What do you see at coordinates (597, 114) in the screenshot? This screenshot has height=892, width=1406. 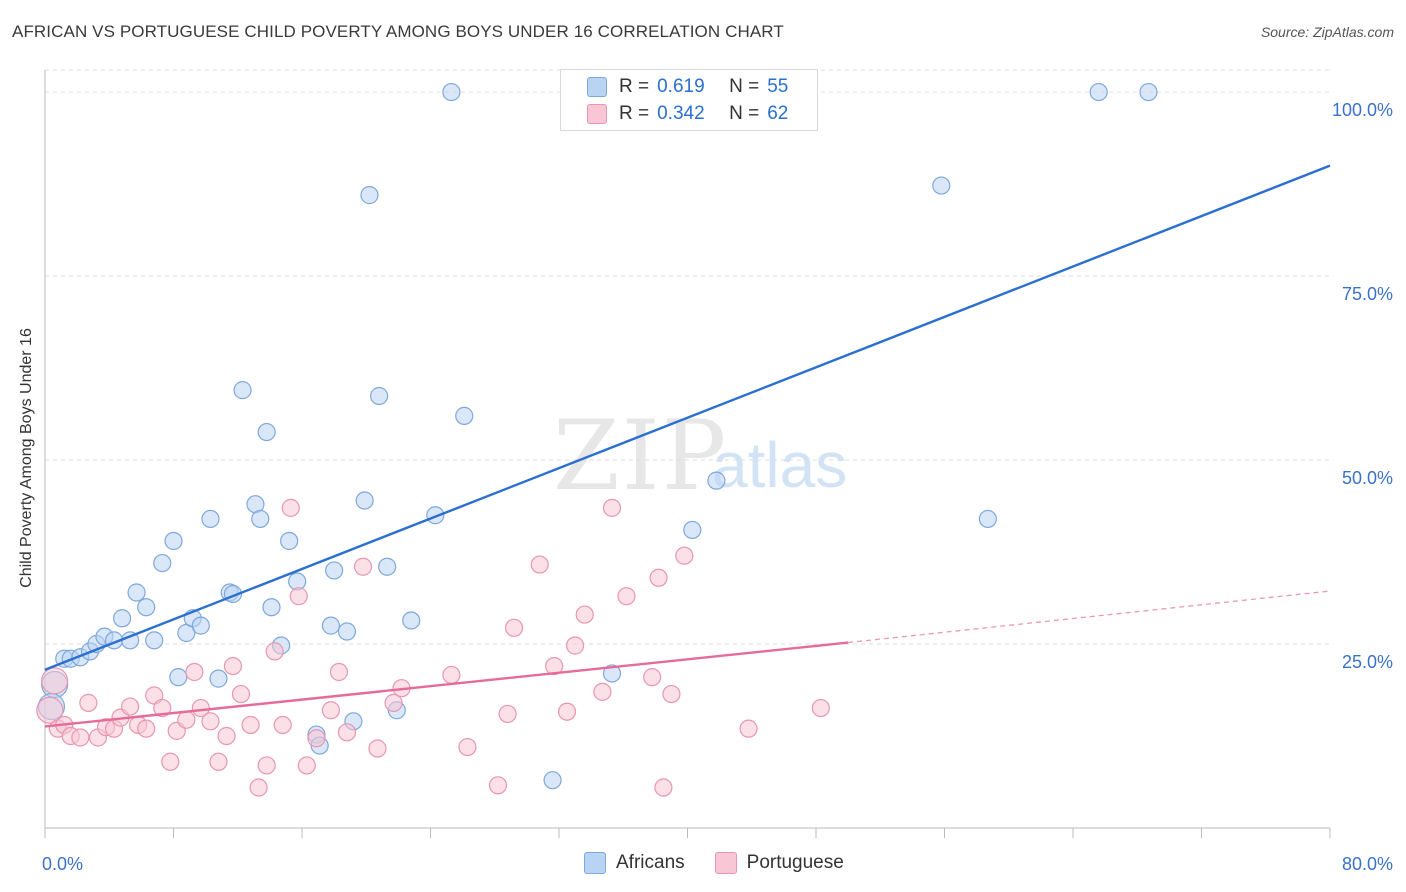 I see `portuguese-swatch` at bounding box center [597, 114].